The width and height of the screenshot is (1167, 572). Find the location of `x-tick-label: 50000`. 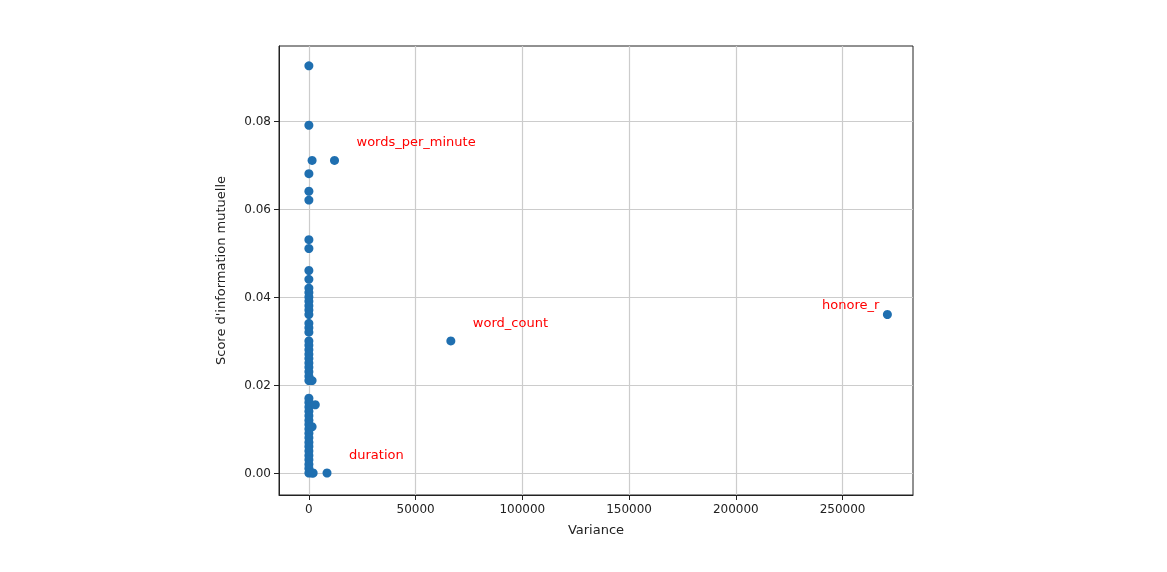

x-tick-label: 50000 is located at coordinates (415, 509).